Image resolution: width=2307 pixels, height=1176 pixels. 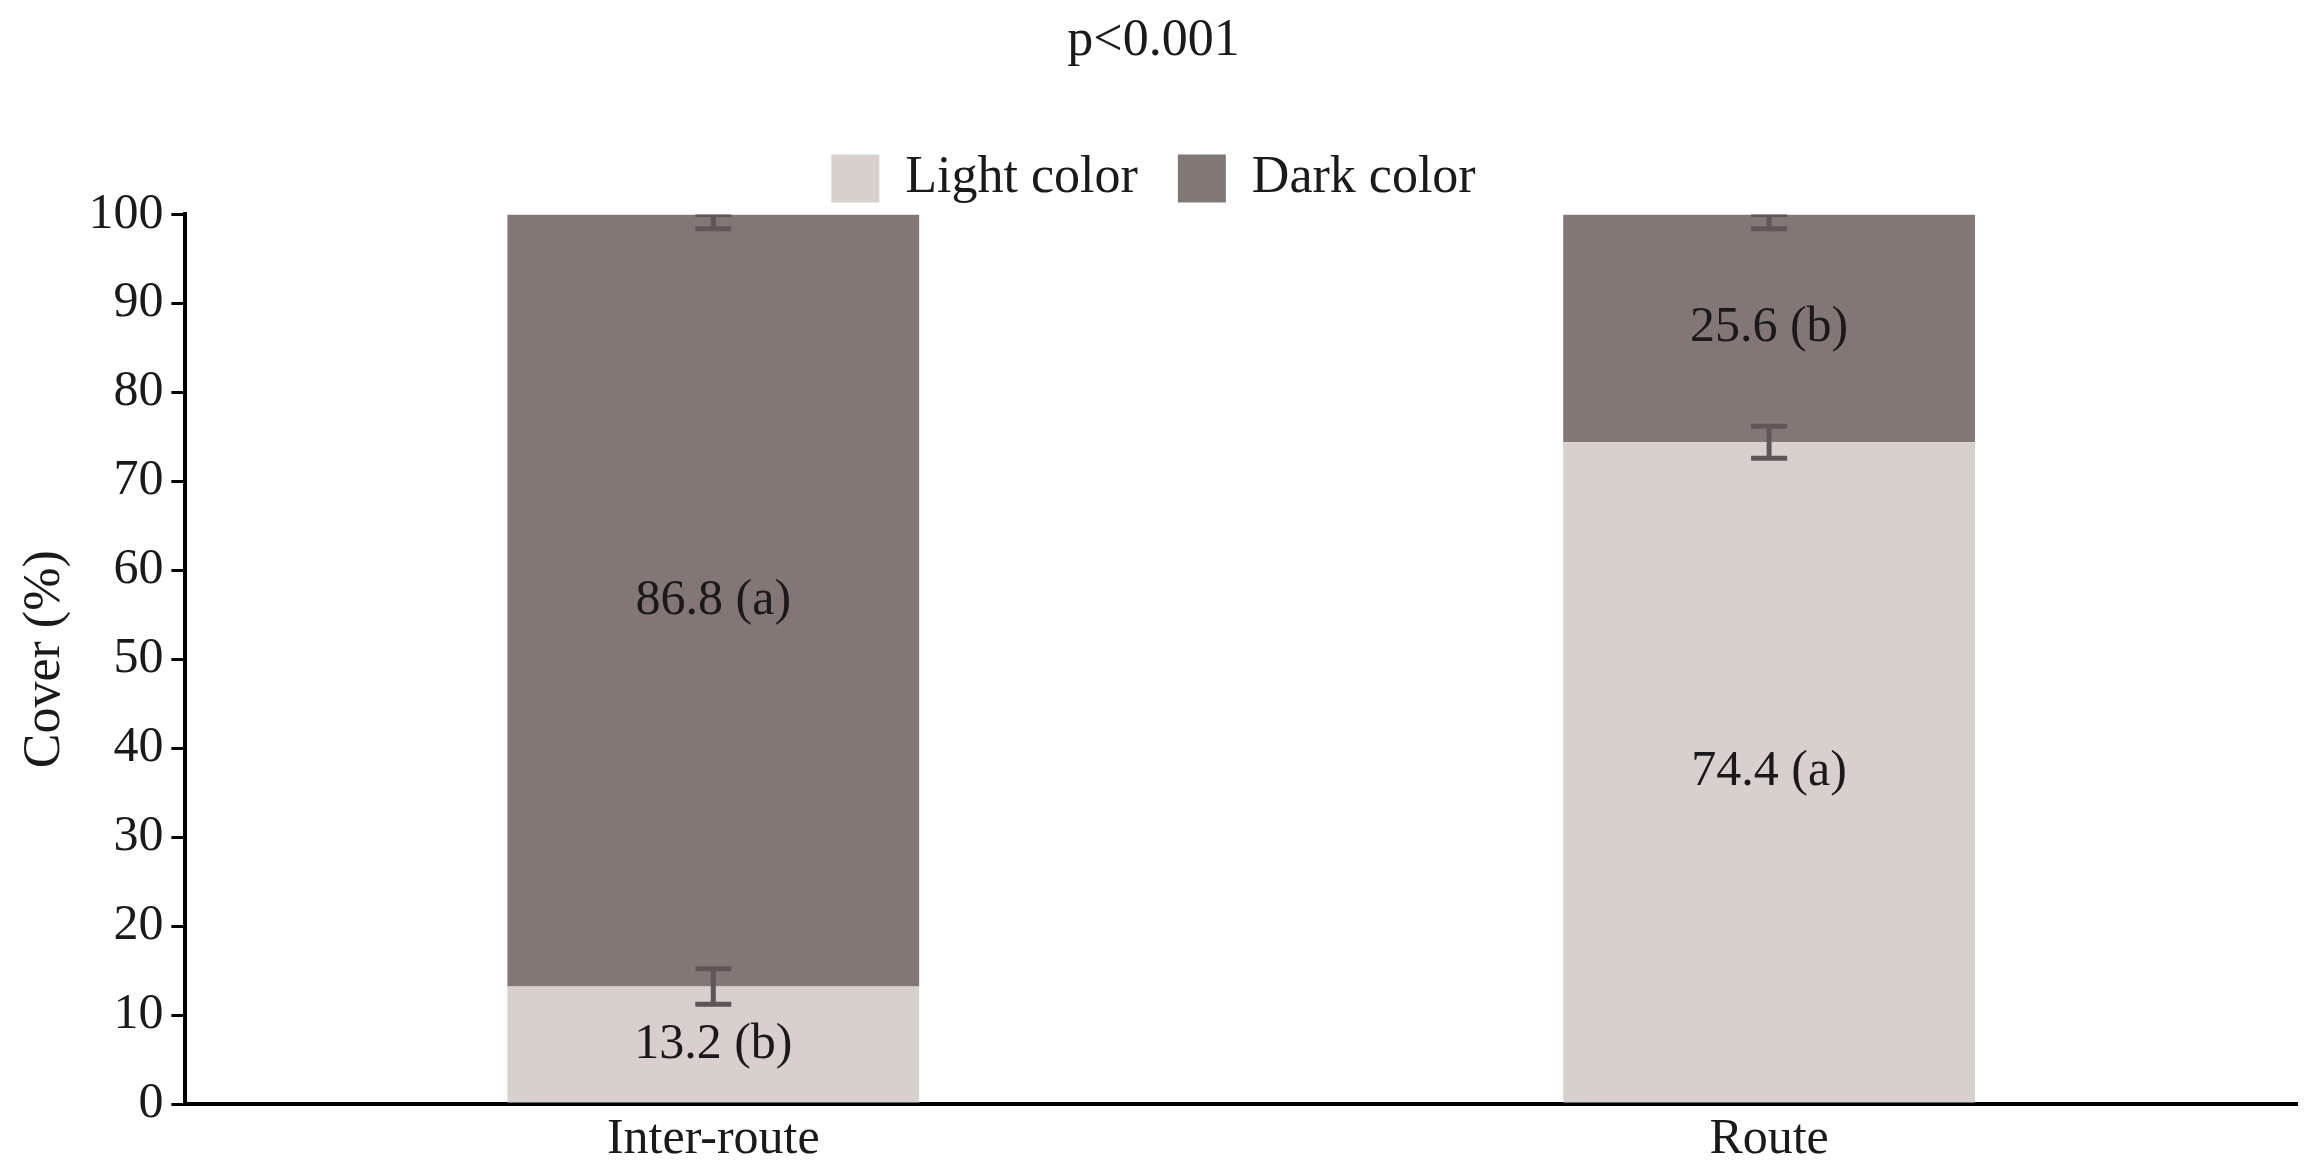 I want to click on y-tick-label: 60, so click(x=138, y=566).